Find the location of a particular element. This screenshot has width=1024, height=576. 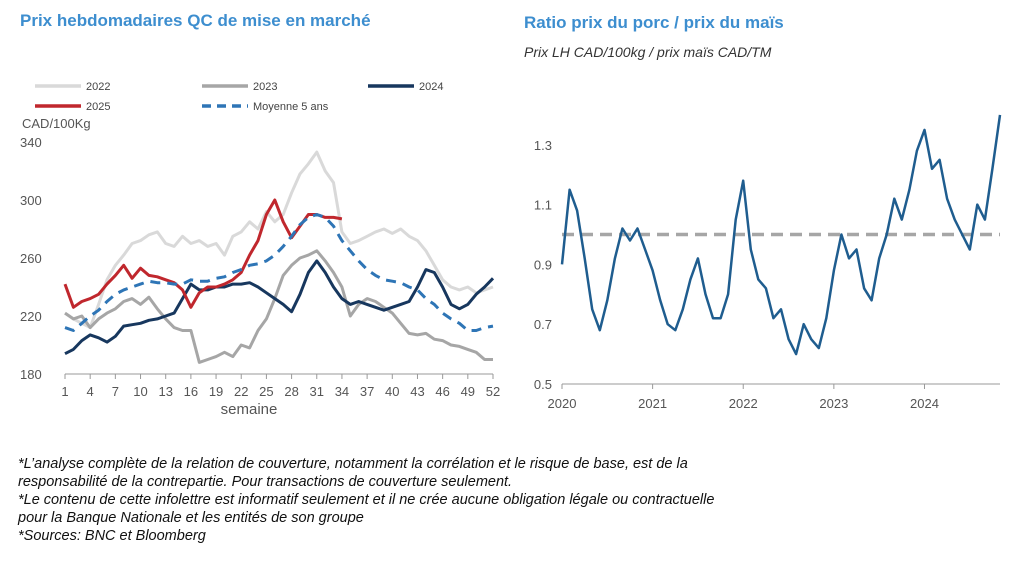

x-tick-label: 40 is located at coordinates (392, 391).